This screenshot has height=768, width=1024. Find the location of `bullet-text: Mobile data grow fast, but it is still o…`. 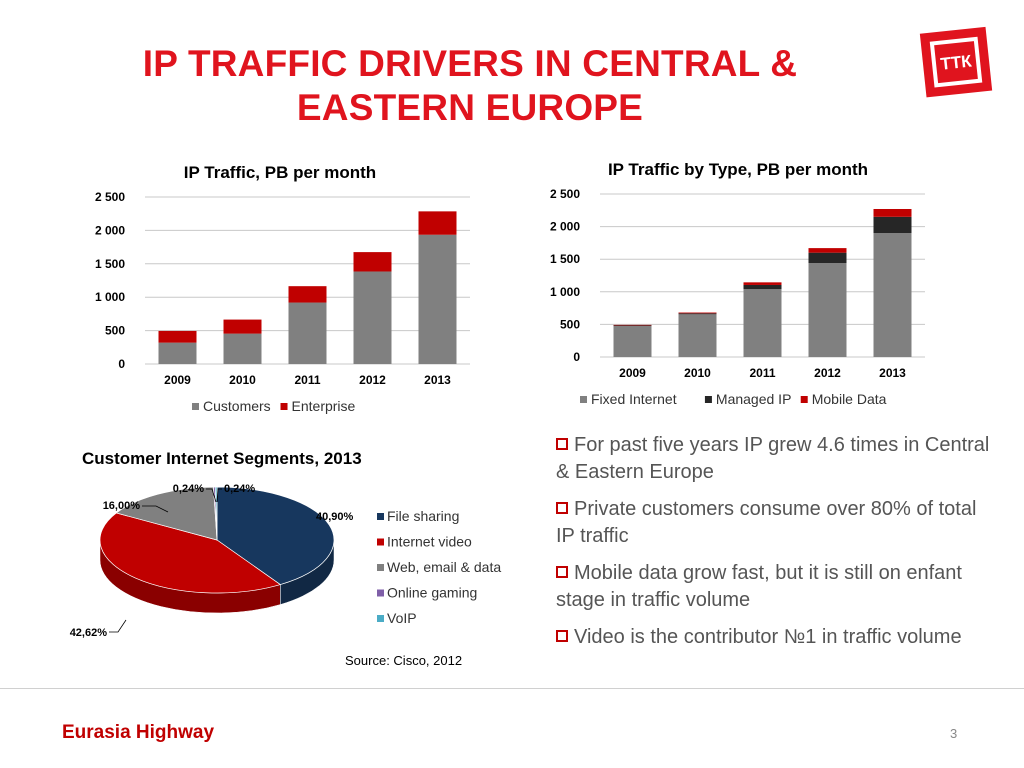

bullet-text: Mobile data grow fast, but it is still o… is located at coordinates (759, 586).